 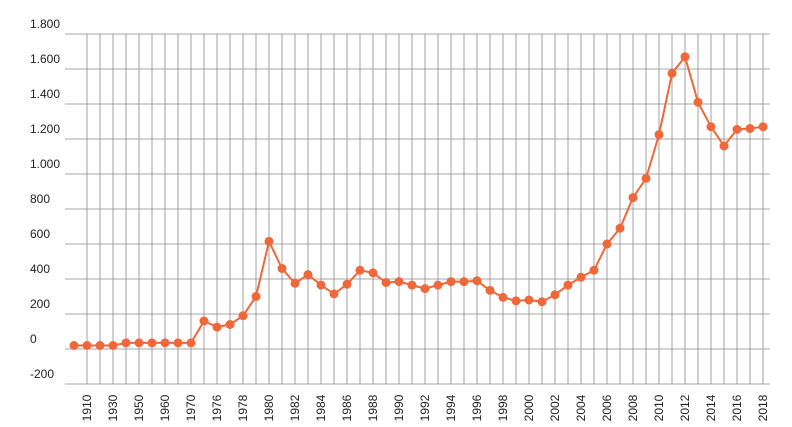 What do you see at coordinates (243, 407) in the screenshot?
I see `x-tick-label: 1978` at bounding box center [243, 407].